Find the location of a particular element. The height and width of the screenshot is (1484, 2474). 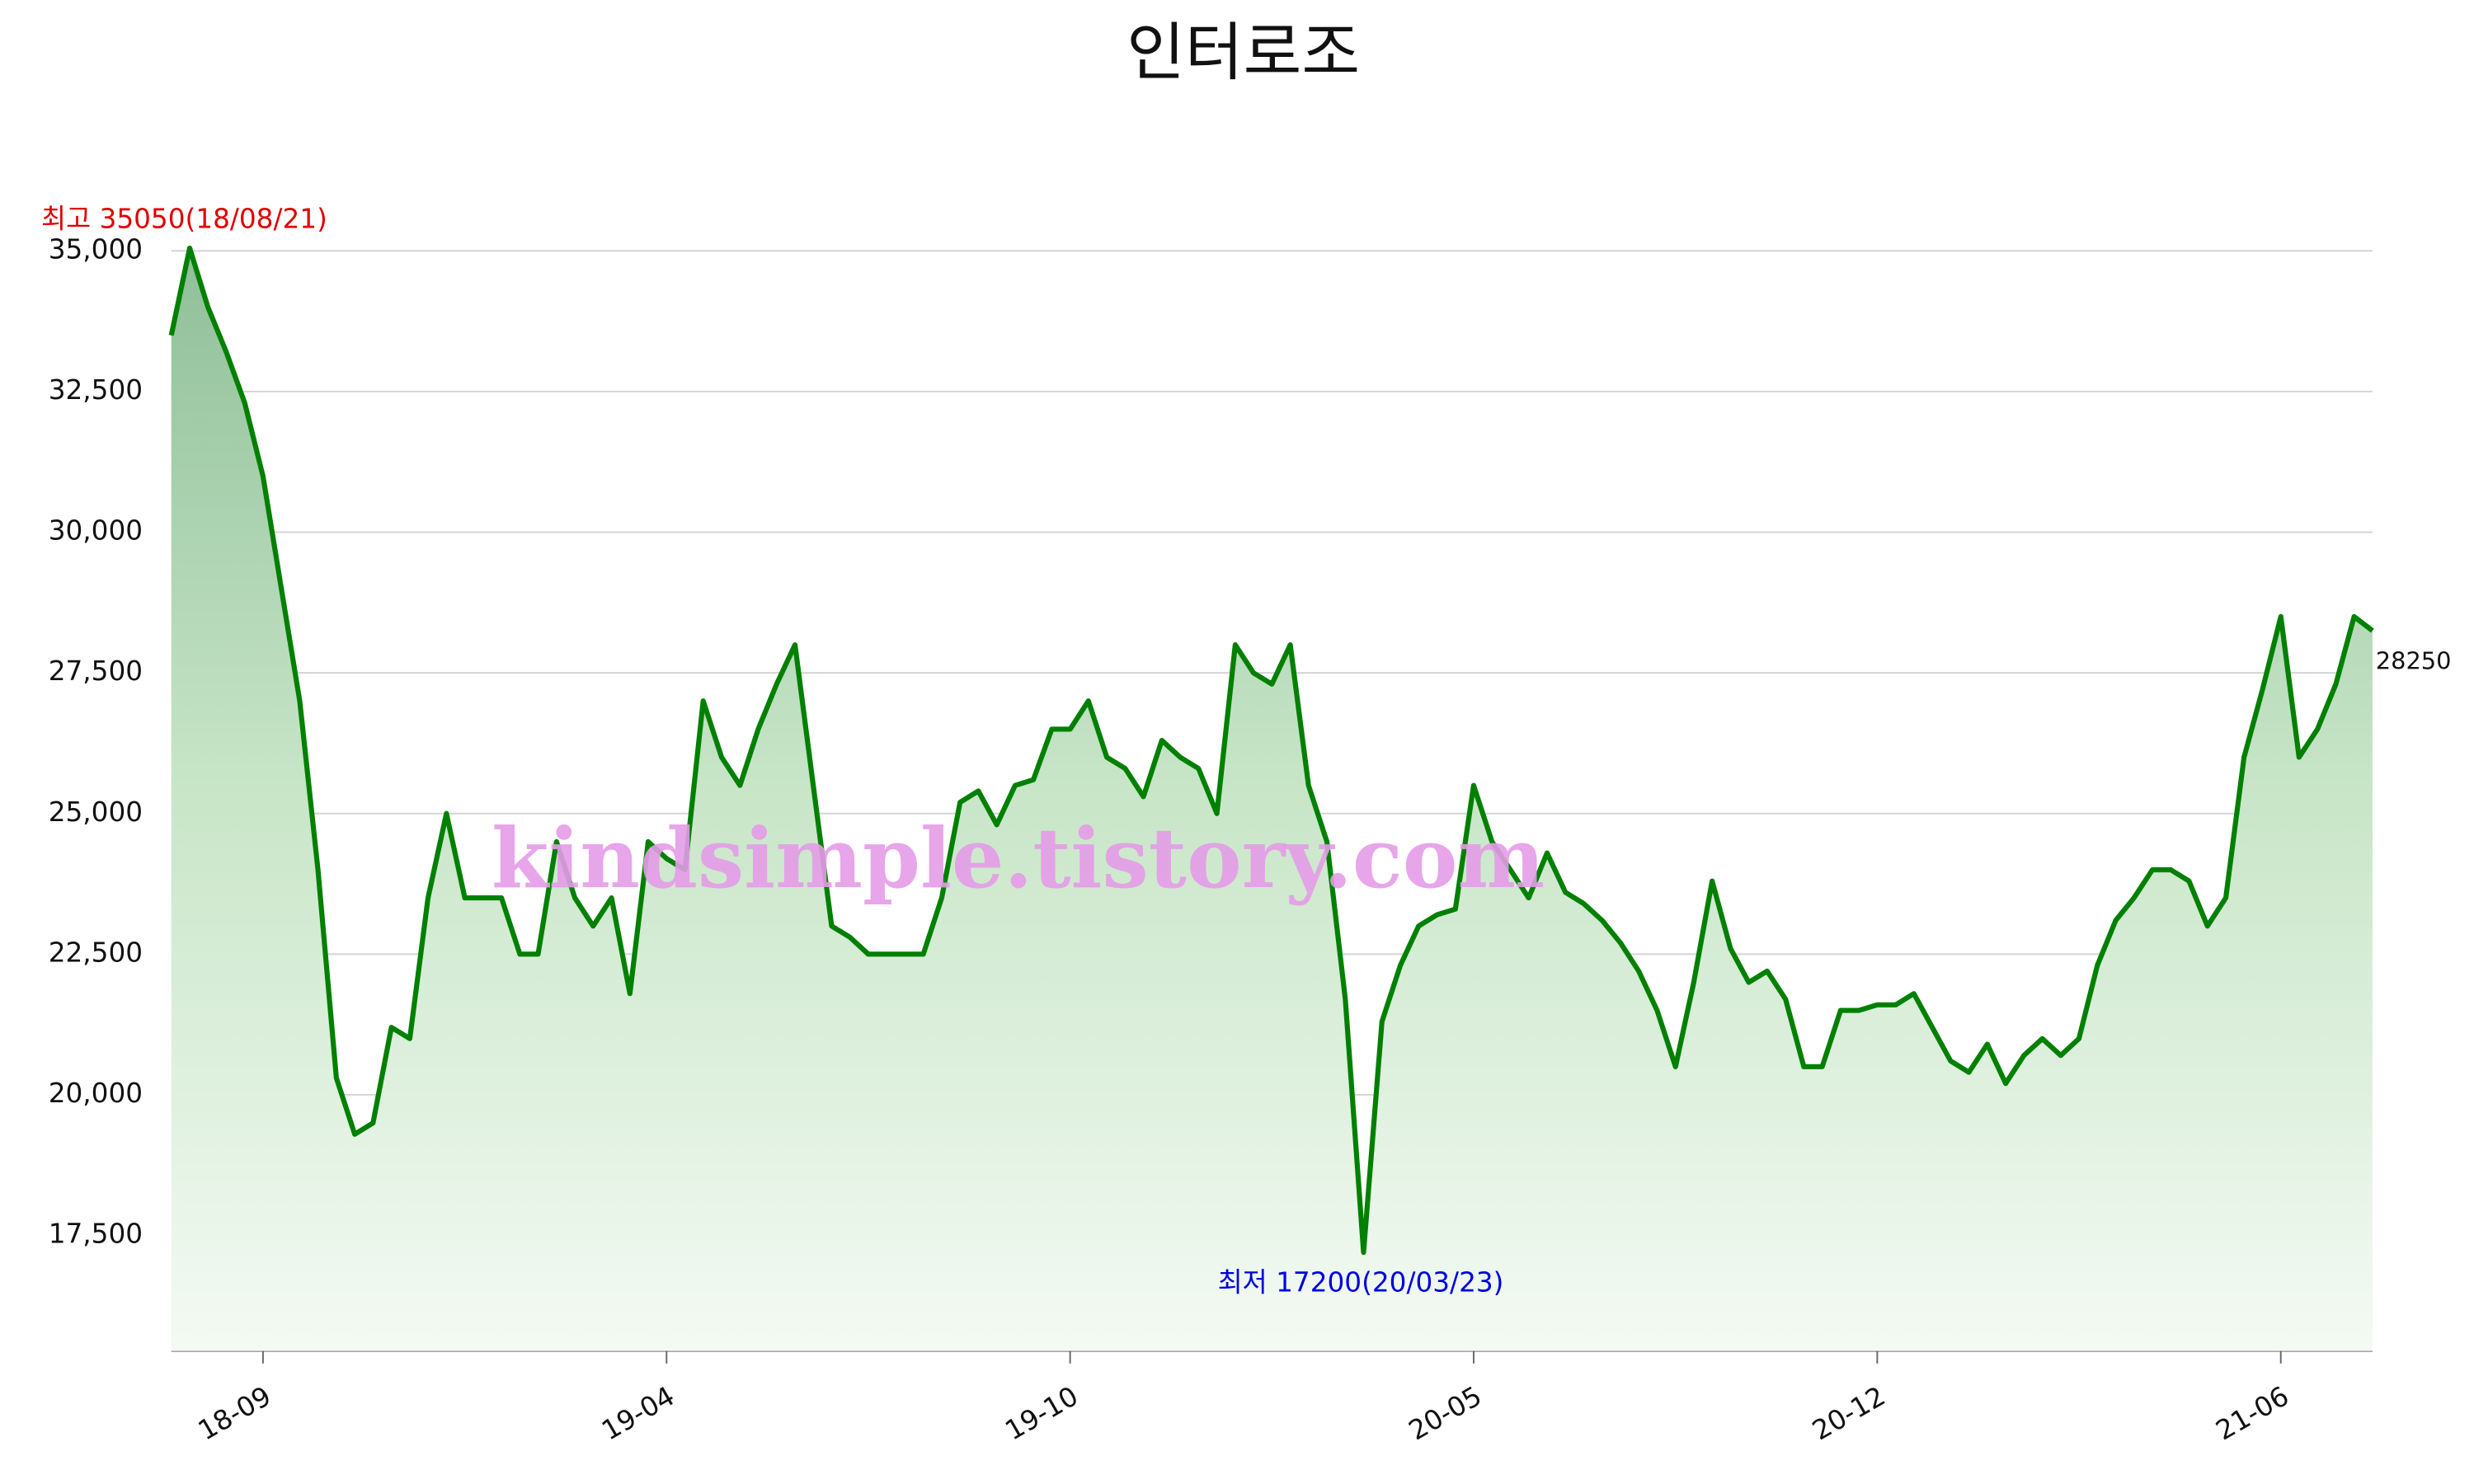

x-tick-label: 19-10 is located at coordinates (1042, 1413).